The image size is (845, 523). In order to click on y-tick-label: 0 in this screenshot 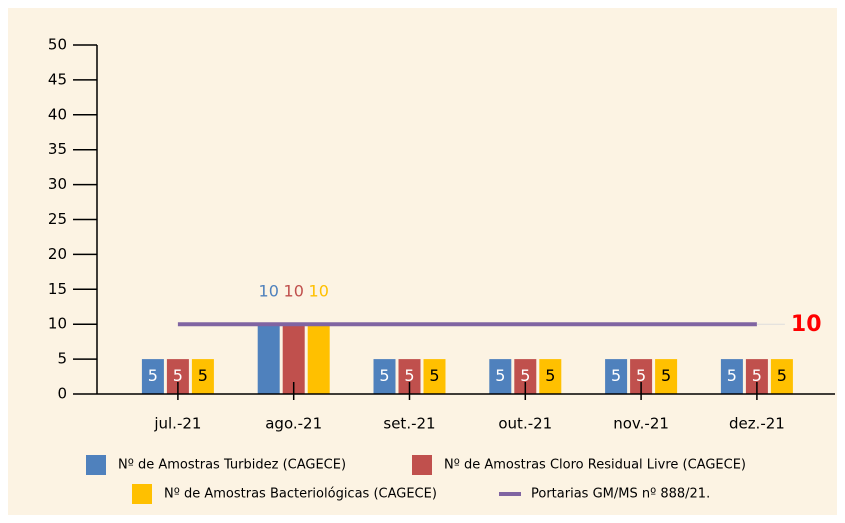, I will do `click(62, 394)`.